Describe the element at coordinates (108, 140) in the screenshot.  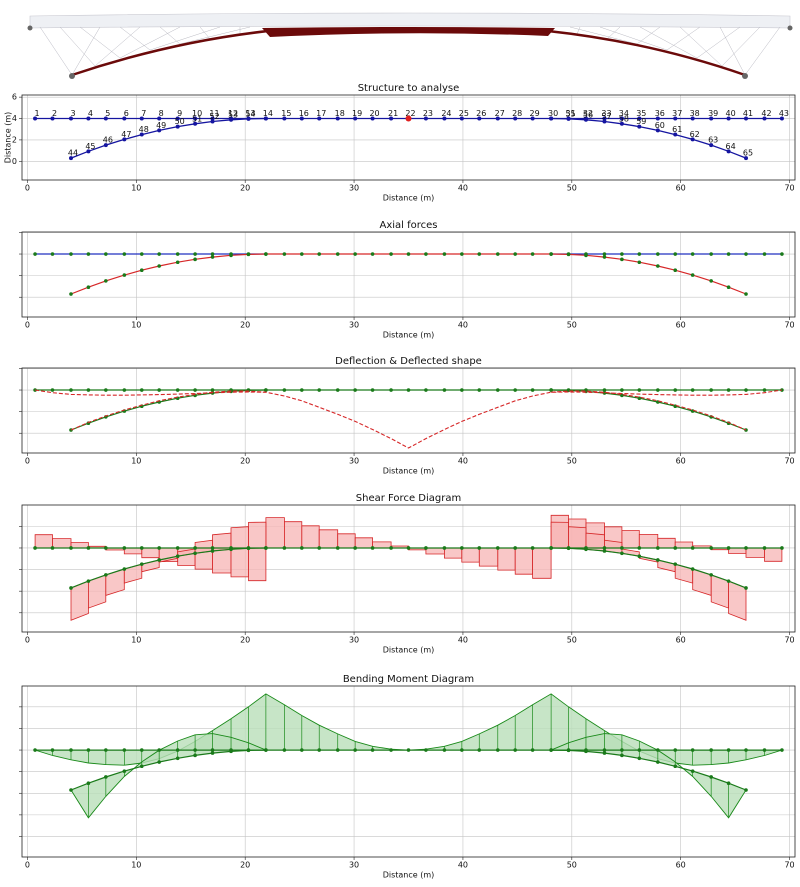
I see `node-label: 46` at that location.